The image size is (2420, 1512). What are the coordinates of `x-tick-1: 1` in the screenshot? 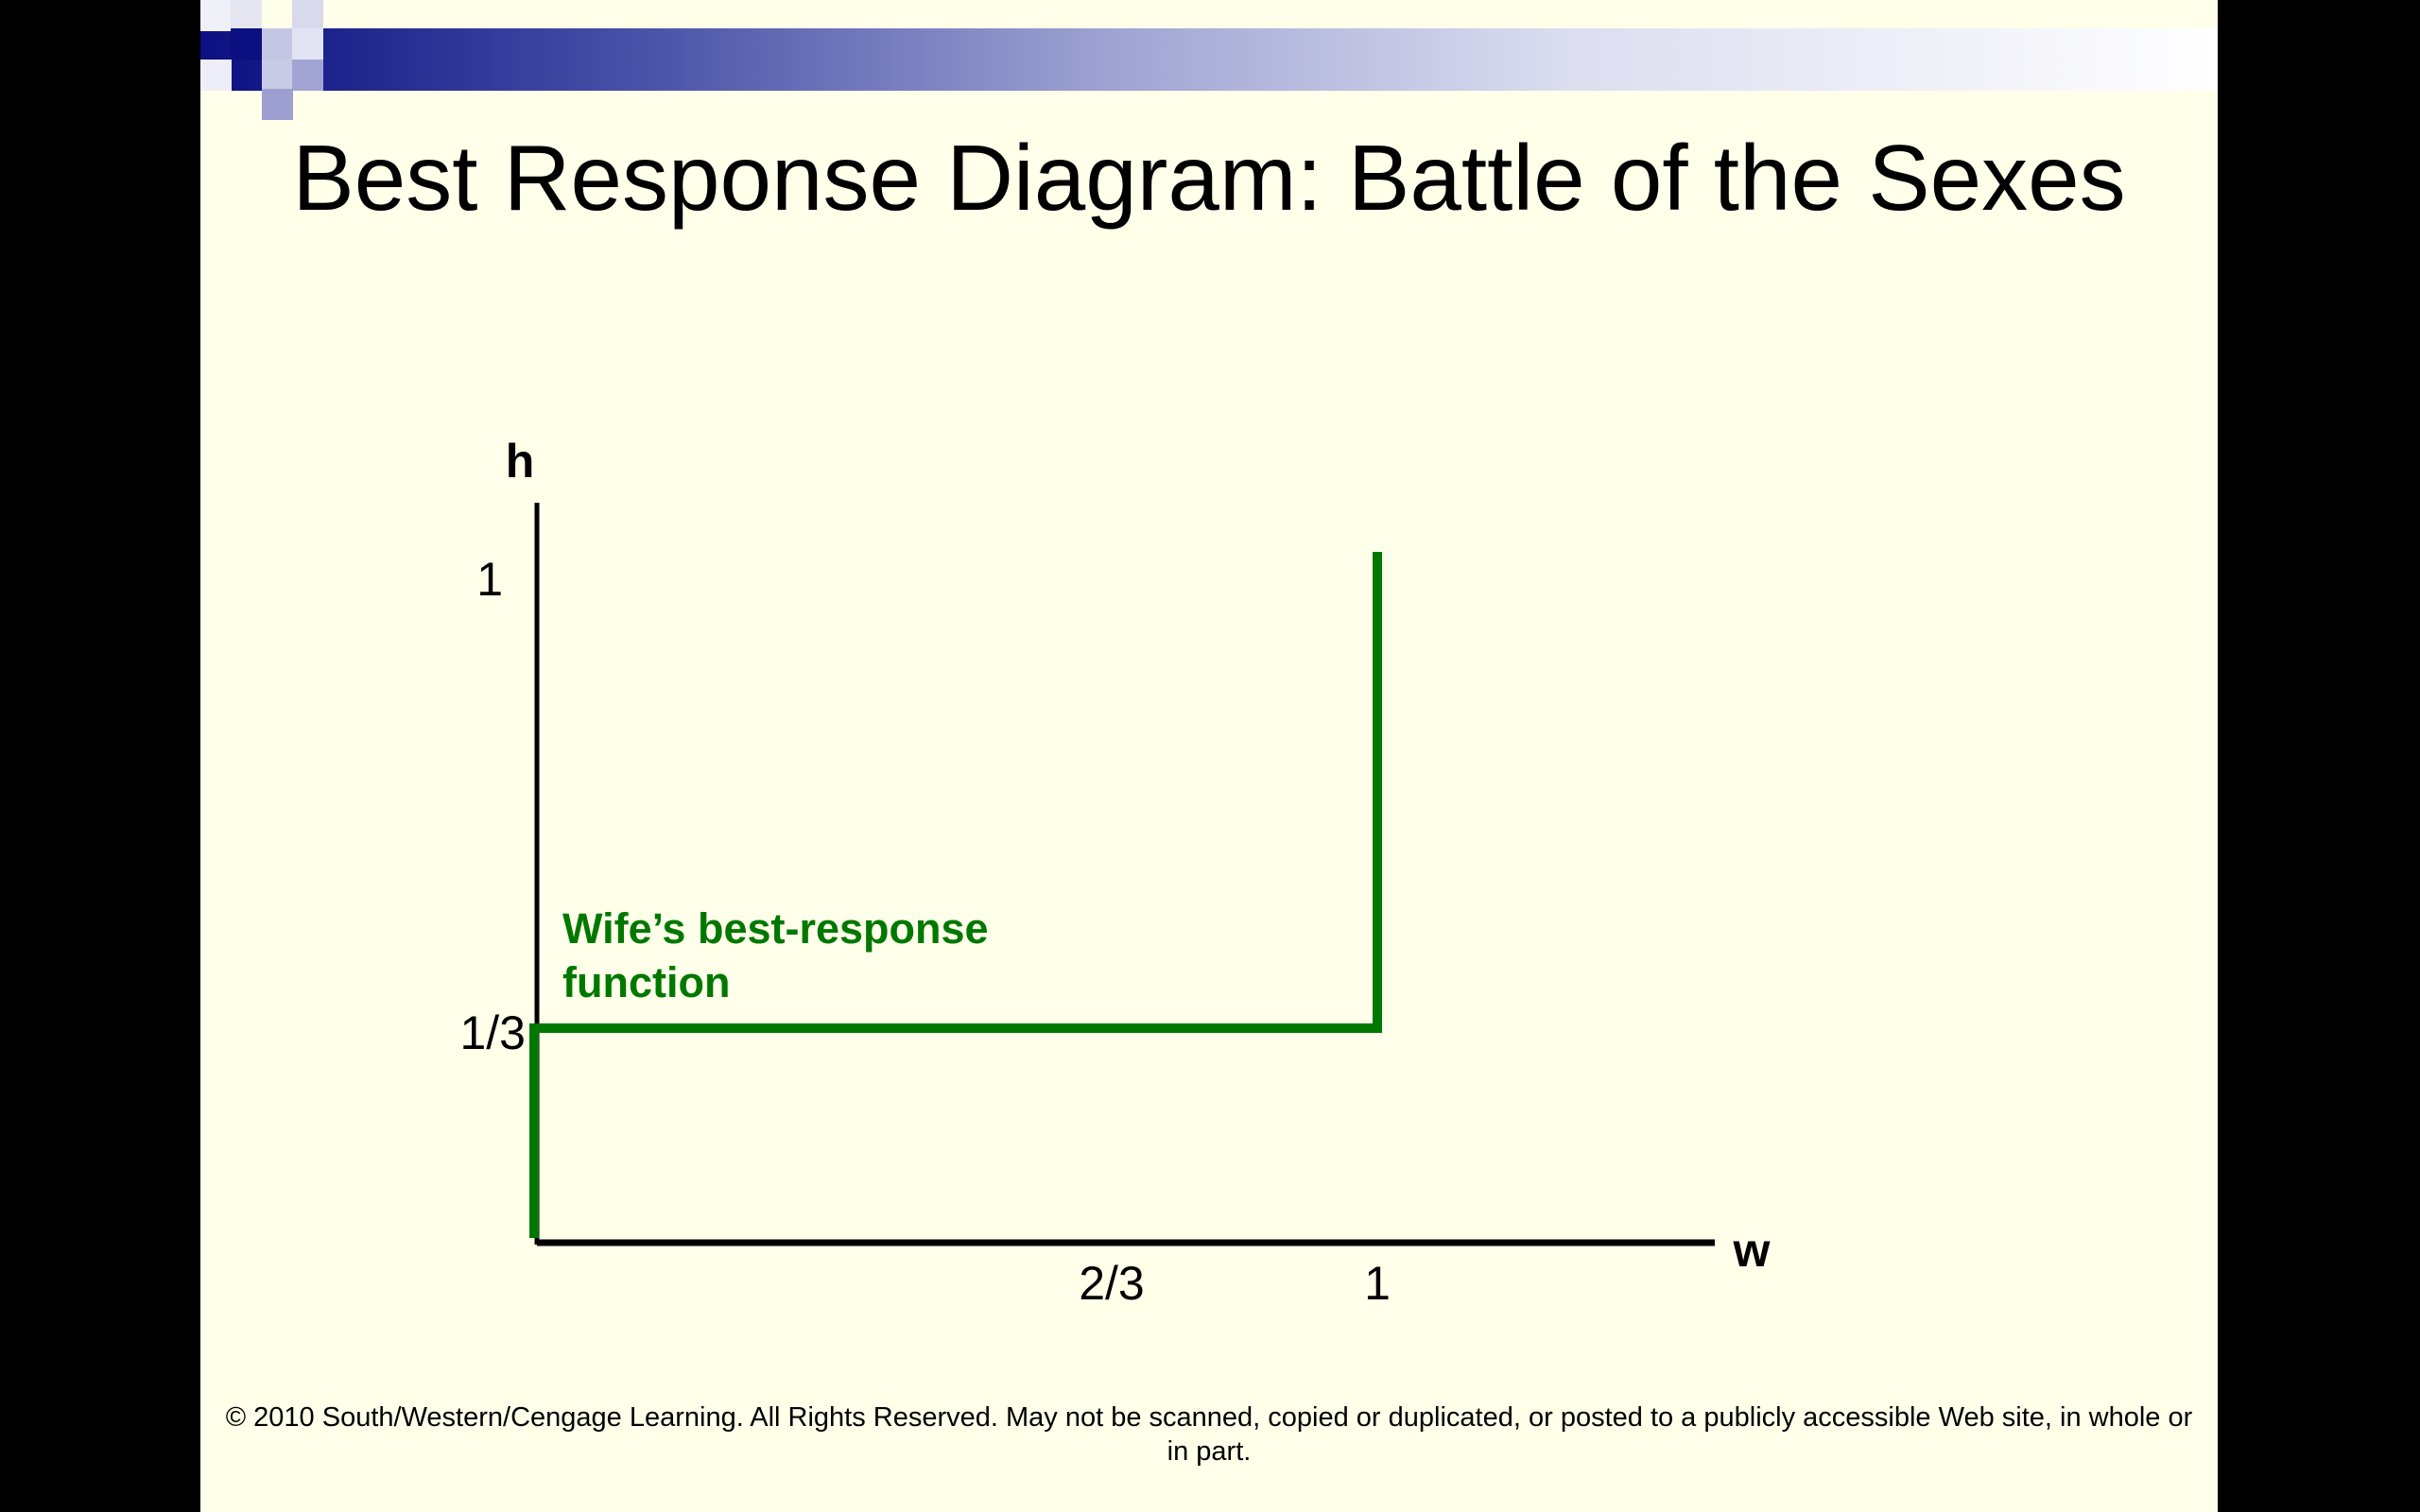 It's located at (1377, 1283).